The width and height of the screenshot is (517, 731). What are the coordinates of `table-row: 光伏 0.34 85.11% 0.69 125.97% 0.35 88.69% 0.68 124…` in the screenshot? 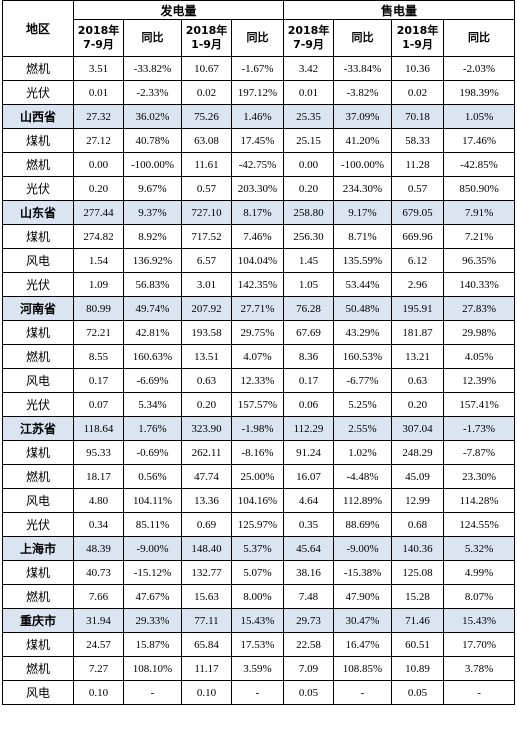 It's located at (259, 524).